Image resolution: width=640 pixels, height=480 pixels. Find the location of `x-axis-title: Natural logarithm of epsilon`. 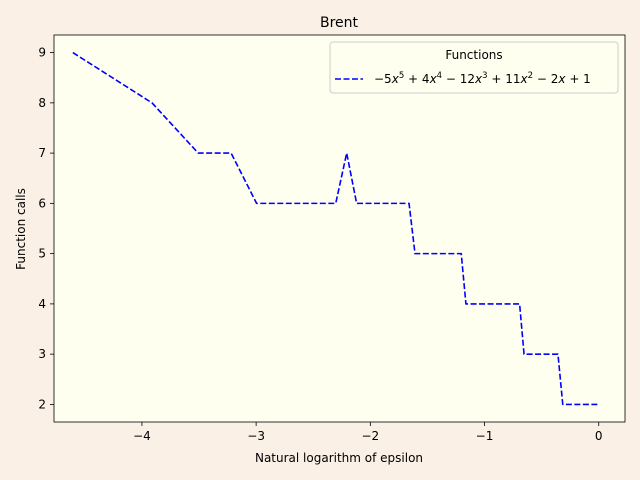

x-axis-title: Natural logarithm of epsilon is located at coordinates (339, 458).